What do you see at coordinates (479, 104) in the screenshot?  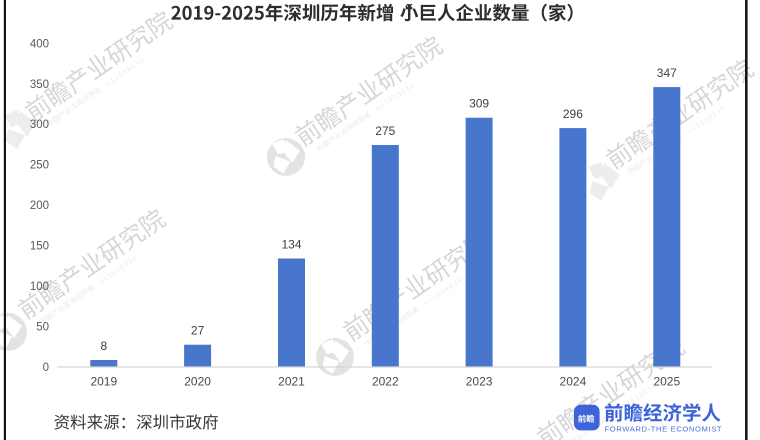 I see `svg-text: 309` at bounding box center [479, 104].